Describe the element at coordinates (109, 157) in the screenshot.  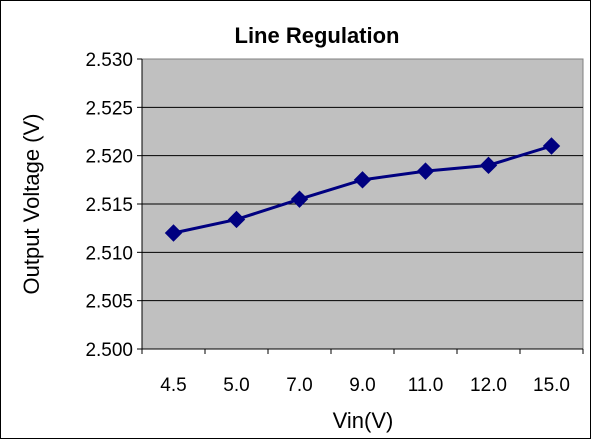
I see `y-tick-label: 2.520` at that location.